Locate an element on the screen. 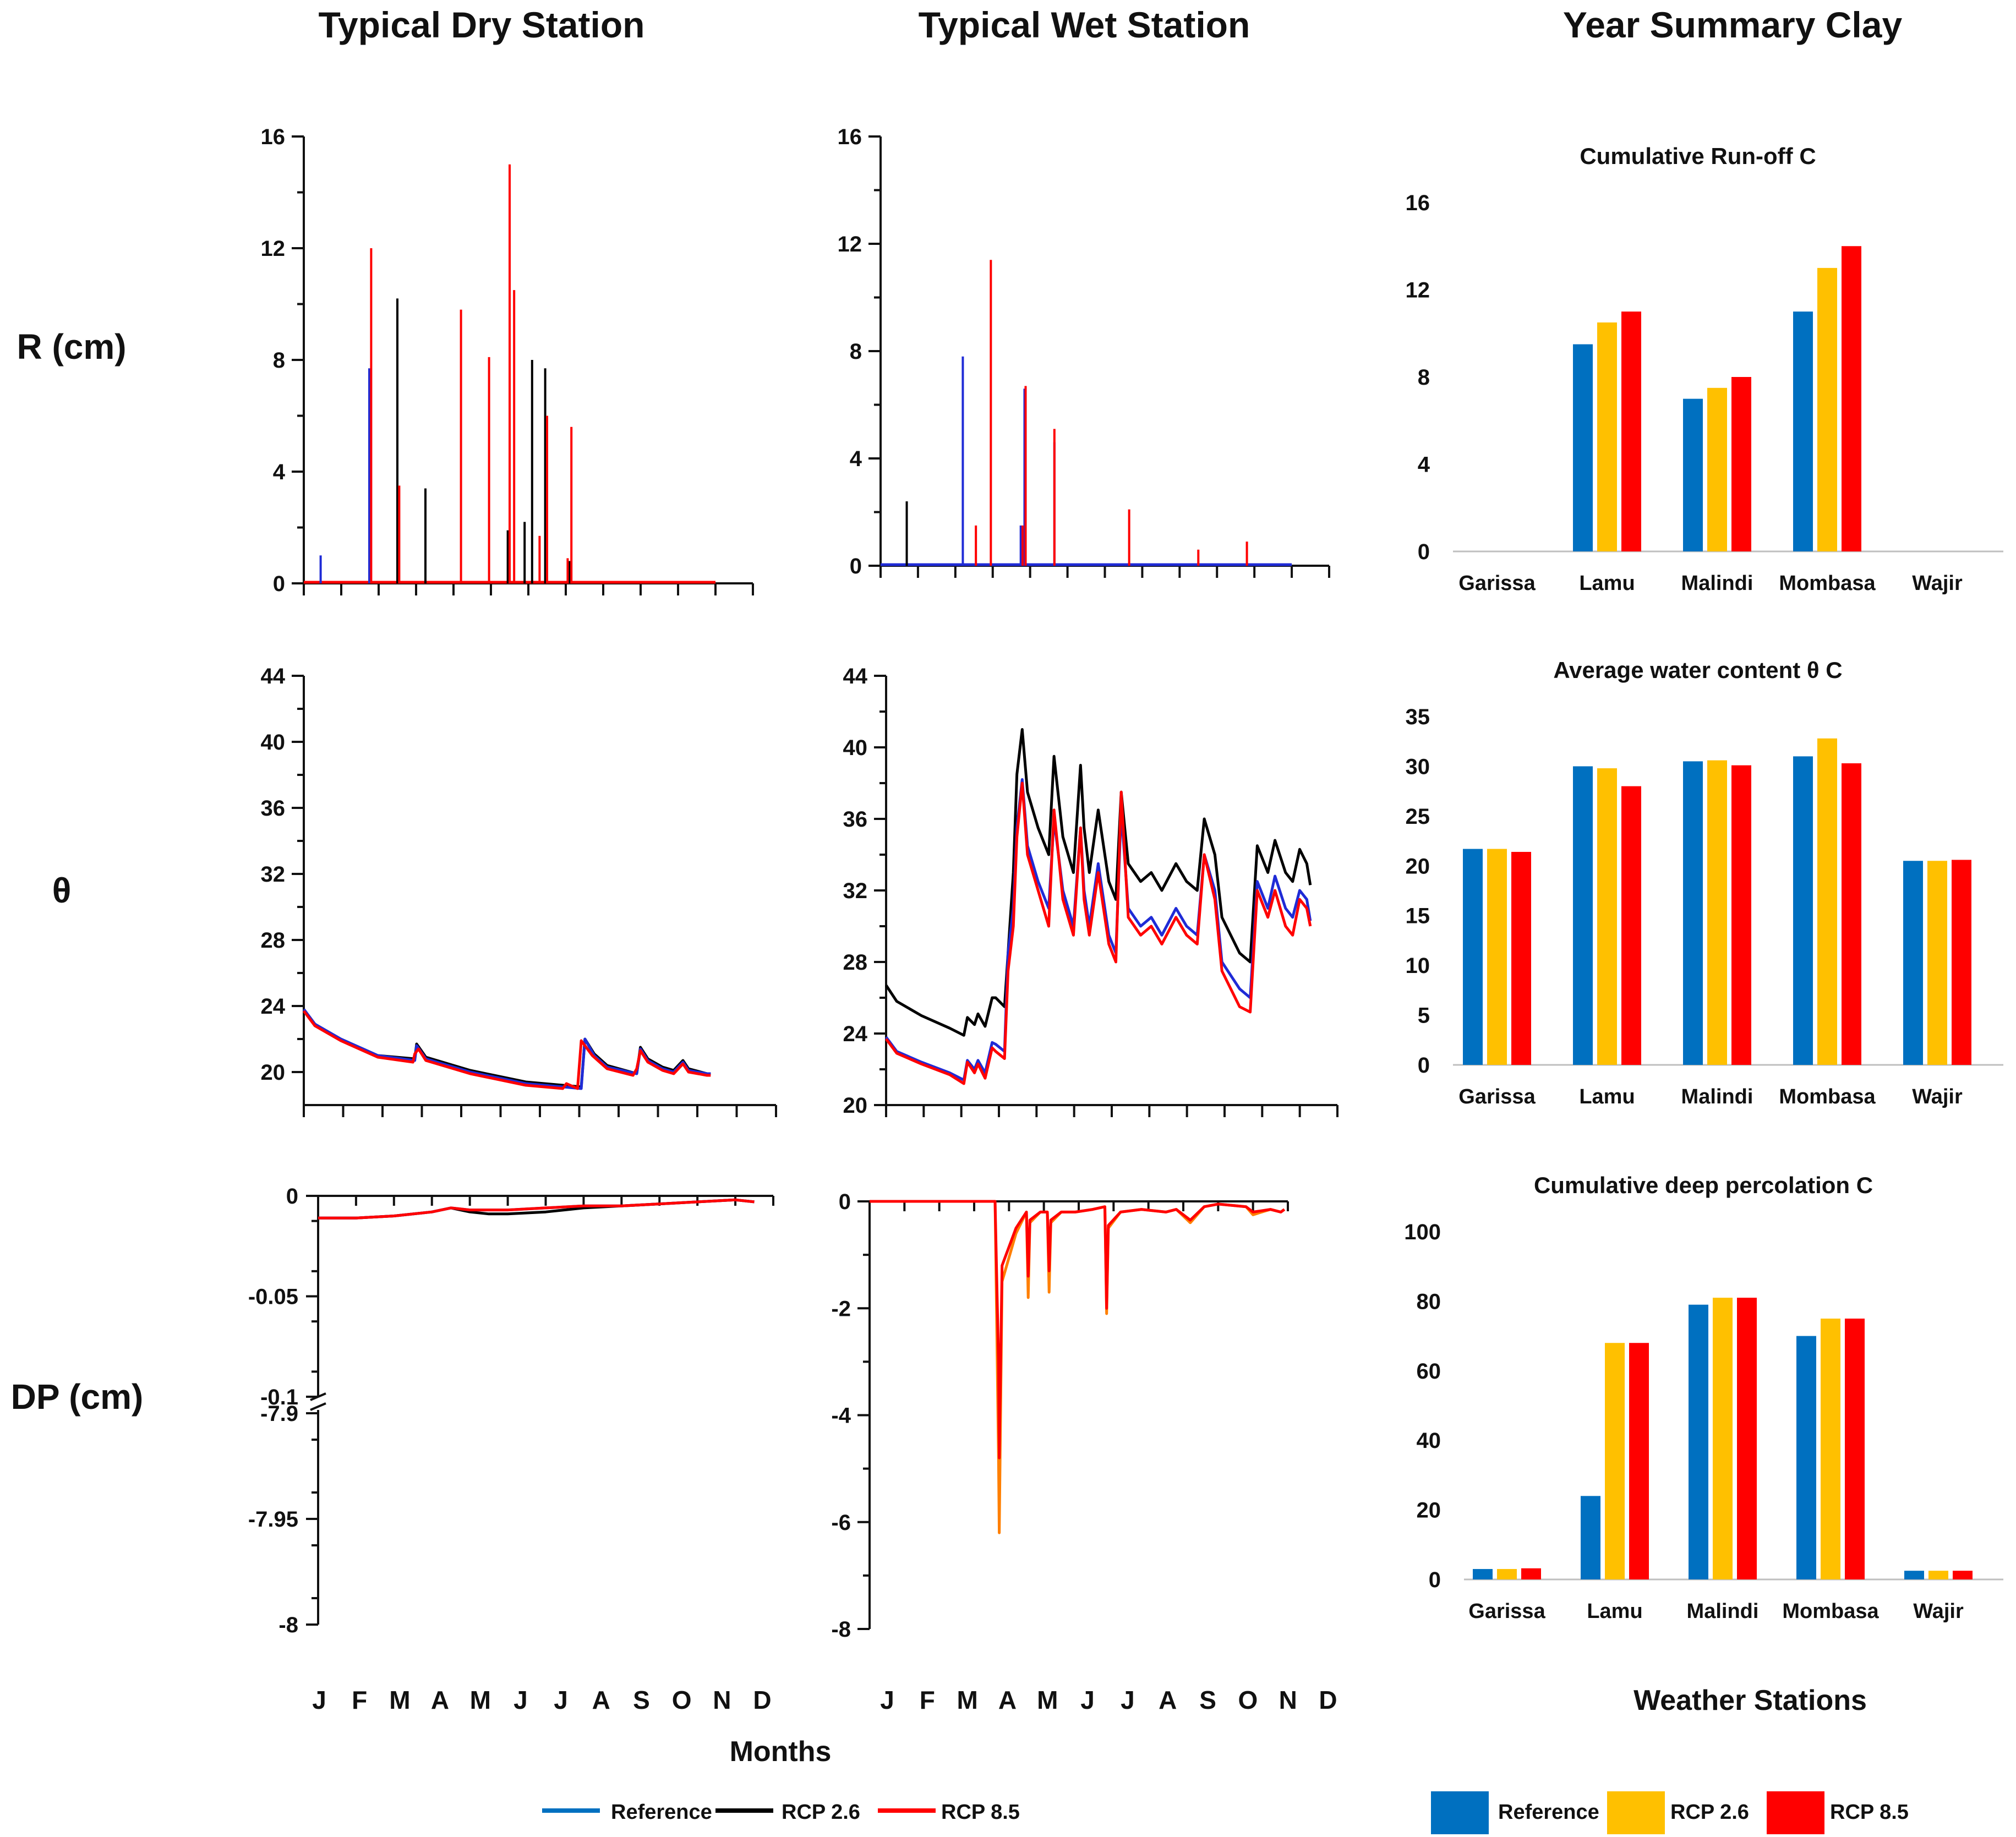 The height and width of the screenshot is (1837, 2016). dry-dp-plot: 0 -0.05 -0.1-7.9 -7.95 -8 is located at coordinates (511, 1410).